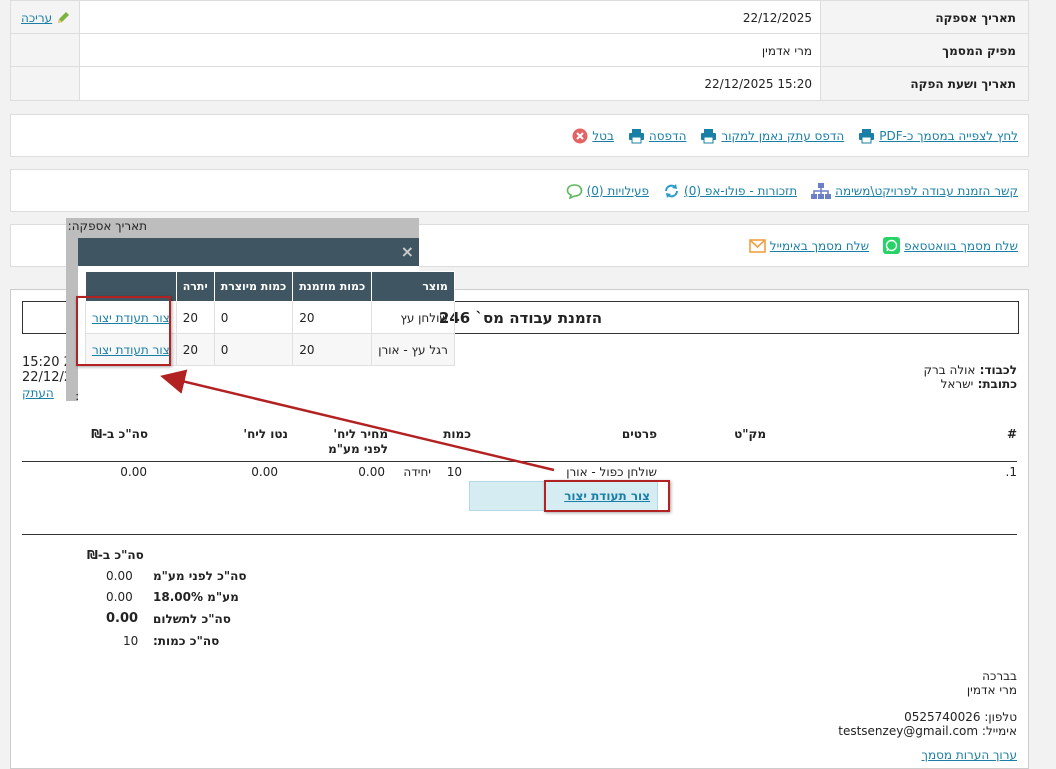 This screenshot has width=1056, height=769. I want to click on print-copy-label: הדפס עתק נאמן למקור, so click(783, 135).